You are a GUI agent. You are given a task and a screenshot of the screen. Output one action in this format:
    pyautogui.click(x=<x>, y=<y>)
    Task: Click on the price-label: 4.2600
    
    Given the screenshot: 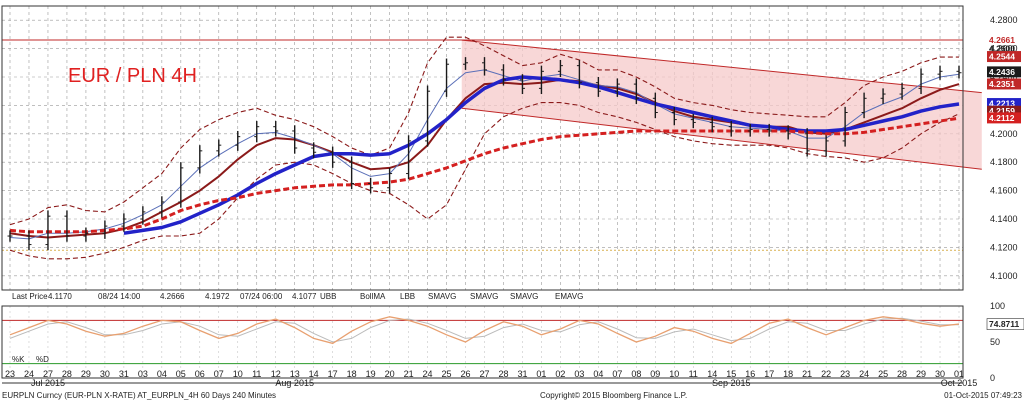 What is the action you would take?
    pyautogui.click(x=1002, y=49)
    